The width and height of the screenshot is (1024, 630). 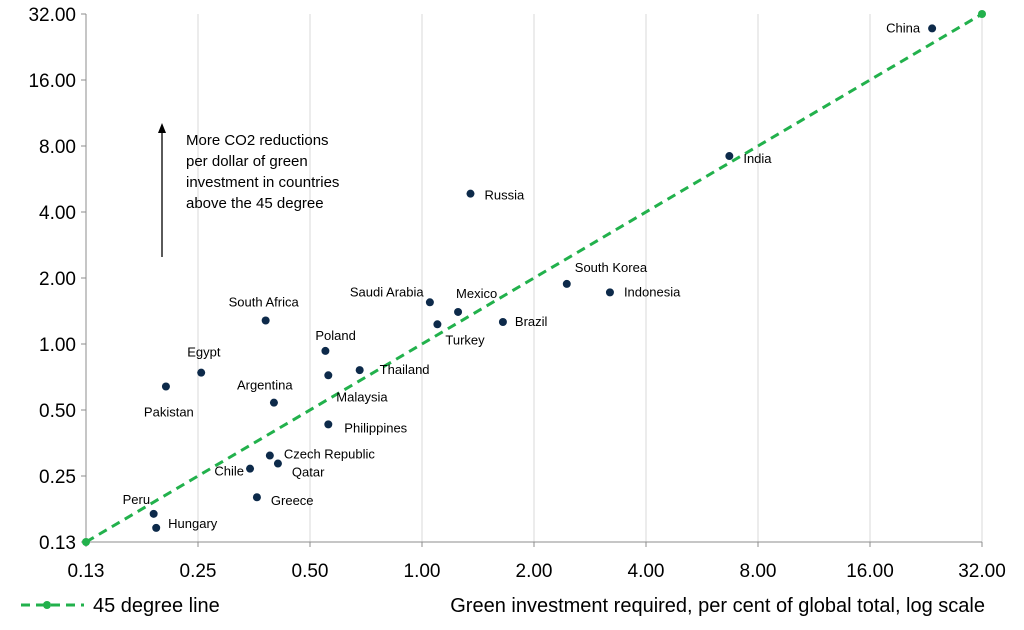 I want to click on x-tick-label-4: 2.00, so click(x=534, y=571).